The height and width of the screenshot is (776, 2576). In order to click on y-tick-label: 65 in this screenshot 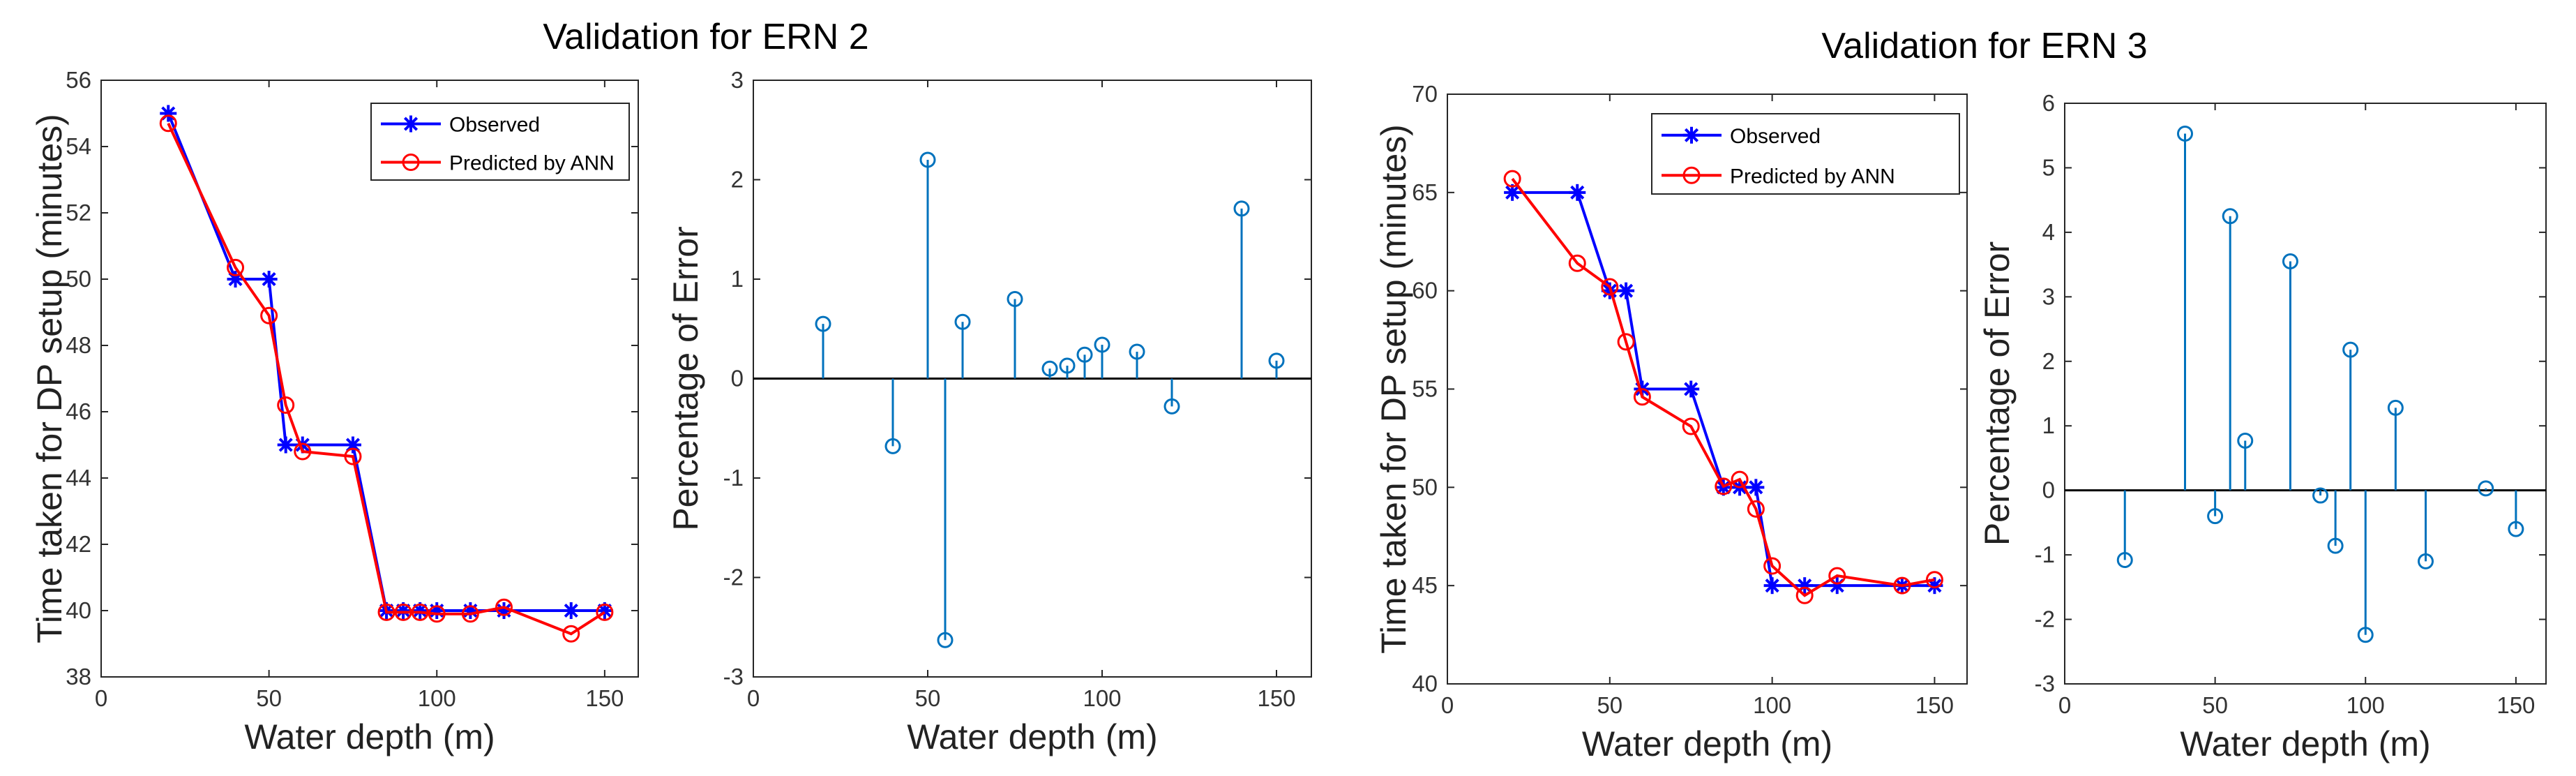, I will do `click(1425, 192)`.